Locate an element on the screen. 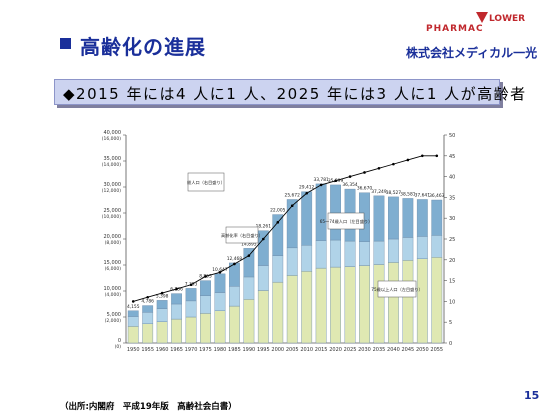  x-tick-label: 2015 is located at coordinates (321, 350).